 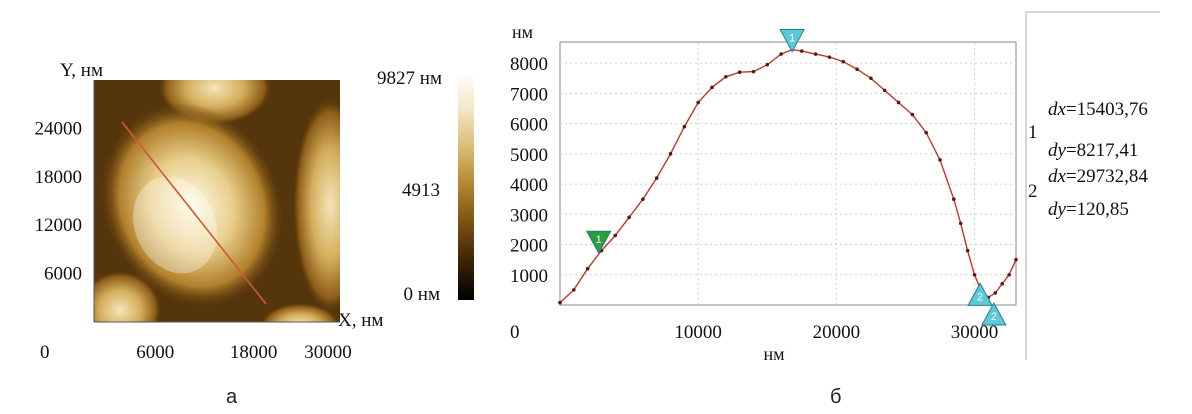 What do you see at coordinates (773, 354) in the screenshot?
I see `x-axis-label: нм` at bounding box center [773, 354].